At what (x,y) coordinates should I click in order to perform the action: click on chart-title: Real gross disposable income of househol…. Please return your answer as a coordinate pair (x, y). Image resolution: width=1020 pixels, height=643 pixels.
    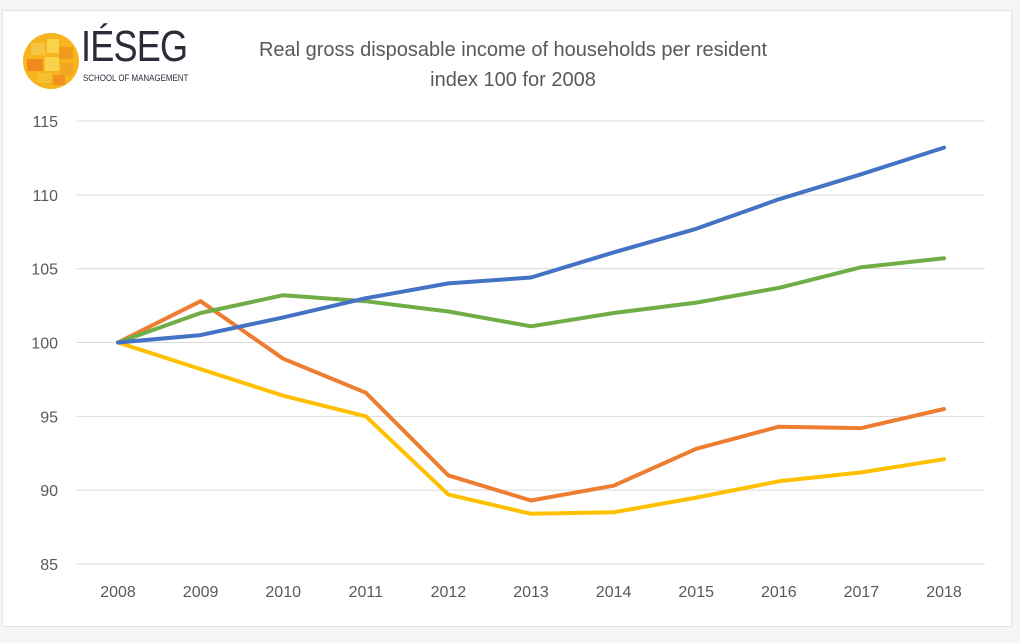
    Looking at the image, I should click on (513, 50).